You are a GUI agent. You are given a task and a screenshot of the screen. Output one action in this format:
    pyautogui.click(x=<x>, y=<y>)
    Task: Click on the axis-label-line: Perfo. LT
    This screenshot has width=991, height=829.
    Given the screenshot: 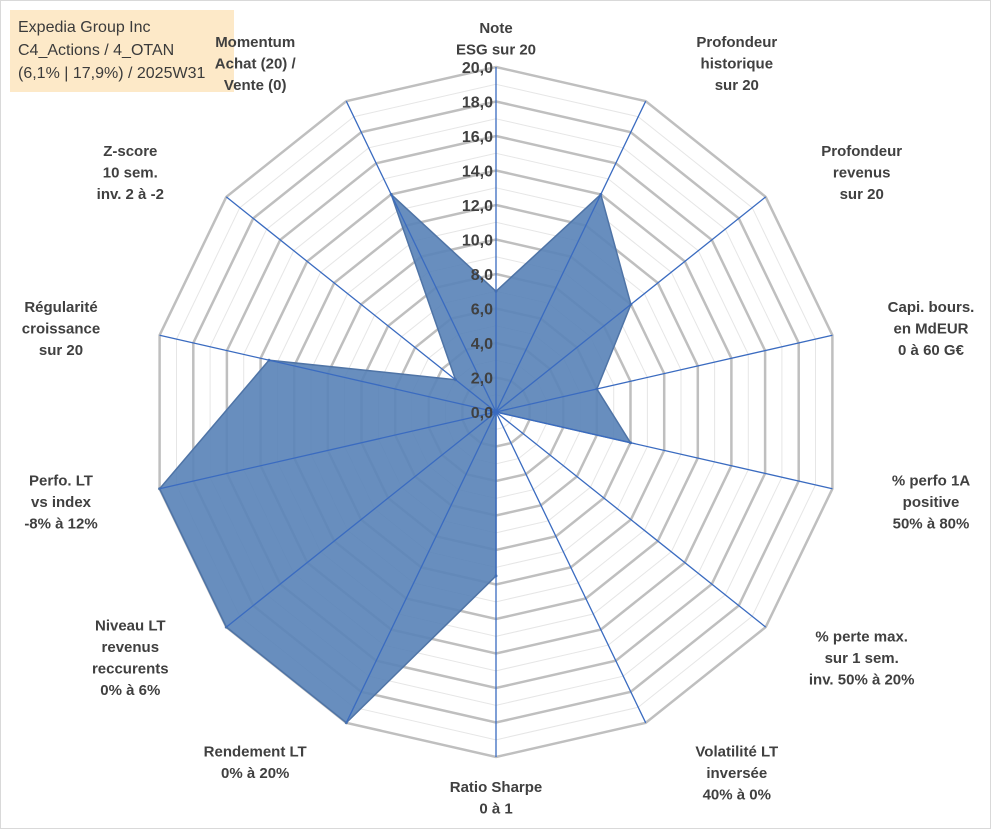 What is the action you would take?
    pyautogui.click(x=61, y=480)
    